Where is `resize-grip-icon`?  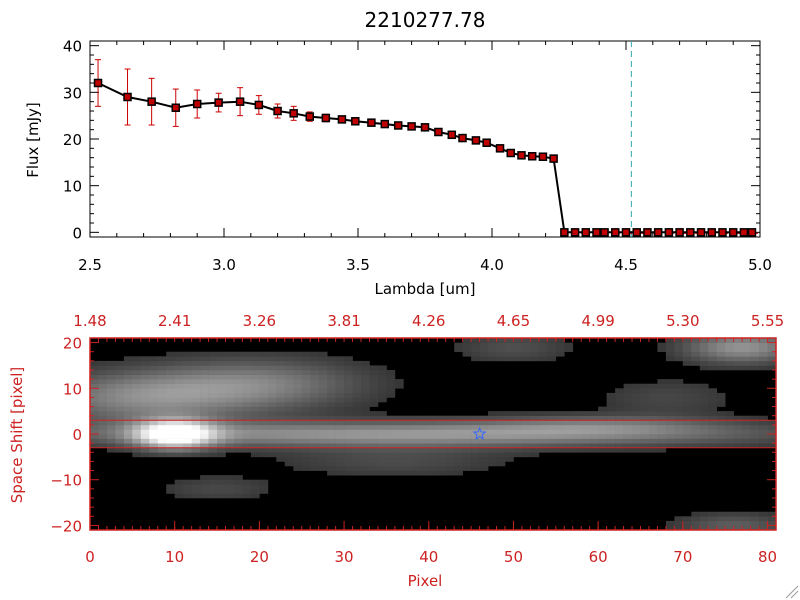 resize-grip-icon is located at coordinates (792, 592).